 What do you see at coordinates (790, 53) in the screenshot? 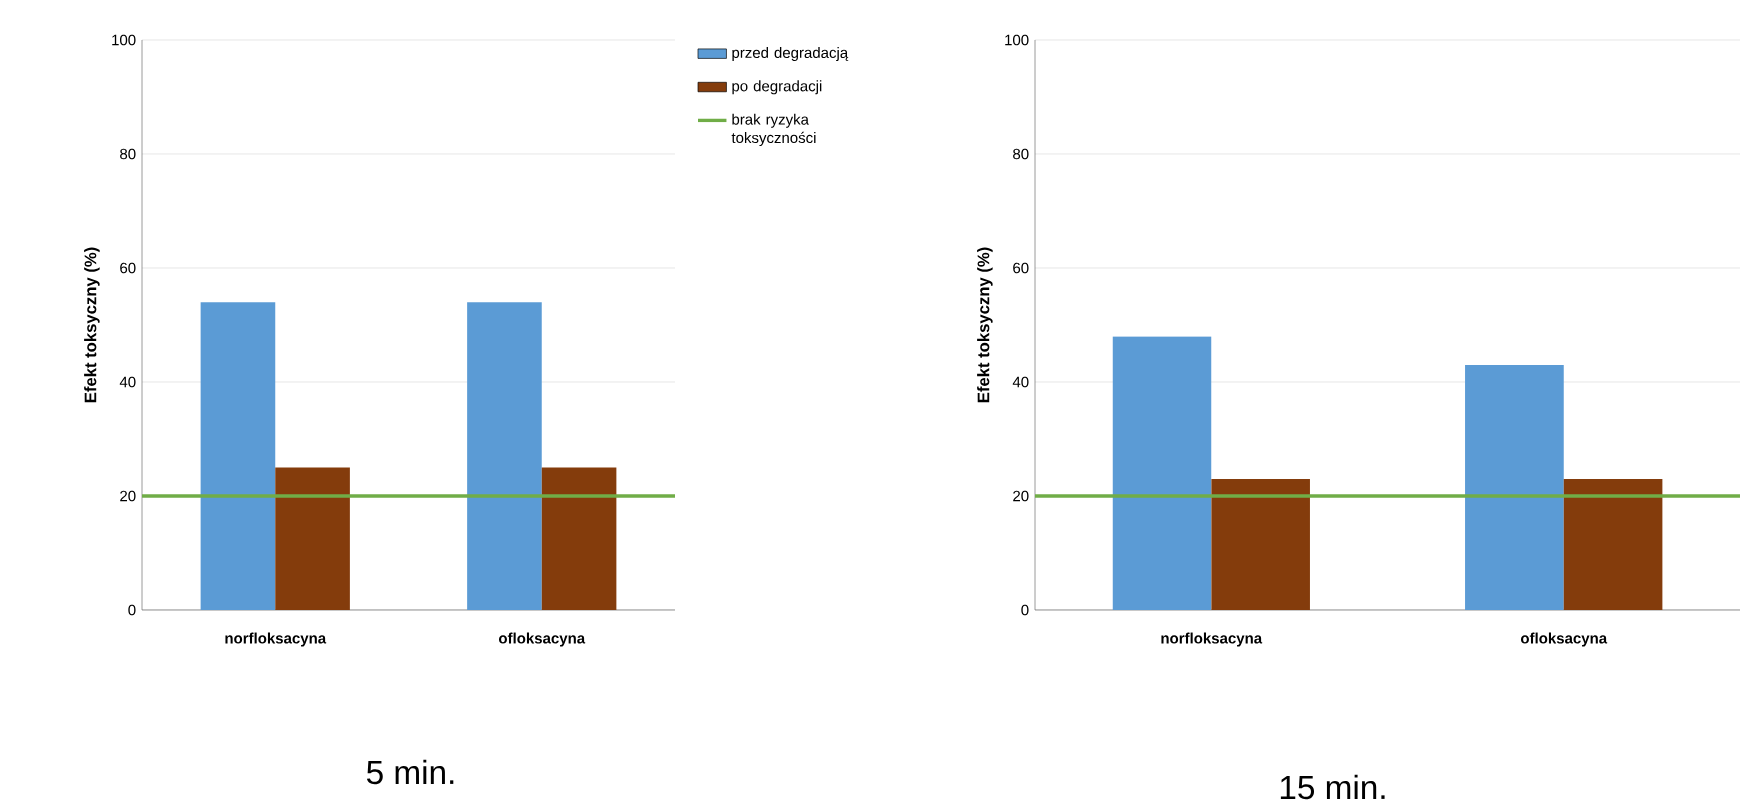
I see `legend-label: przed degradacją` at bounding box center [790, 53].